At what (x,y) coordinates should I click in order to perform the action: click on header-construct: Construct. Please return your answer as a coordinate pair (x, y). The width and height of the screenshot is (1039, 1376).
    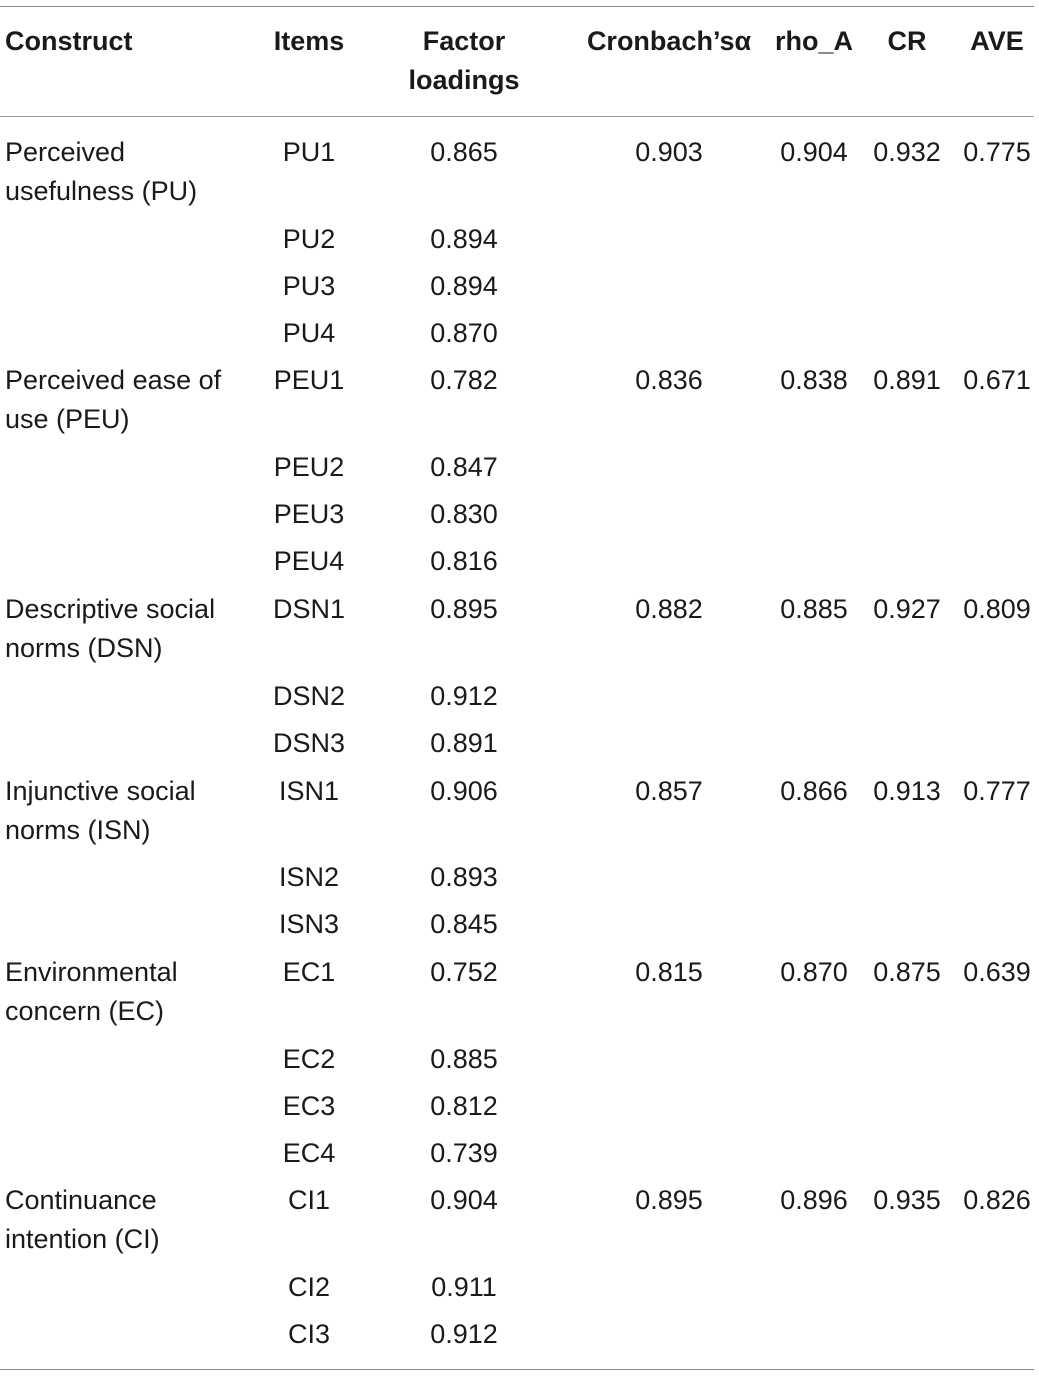
    Looking at the image, I should click on (69, 41).